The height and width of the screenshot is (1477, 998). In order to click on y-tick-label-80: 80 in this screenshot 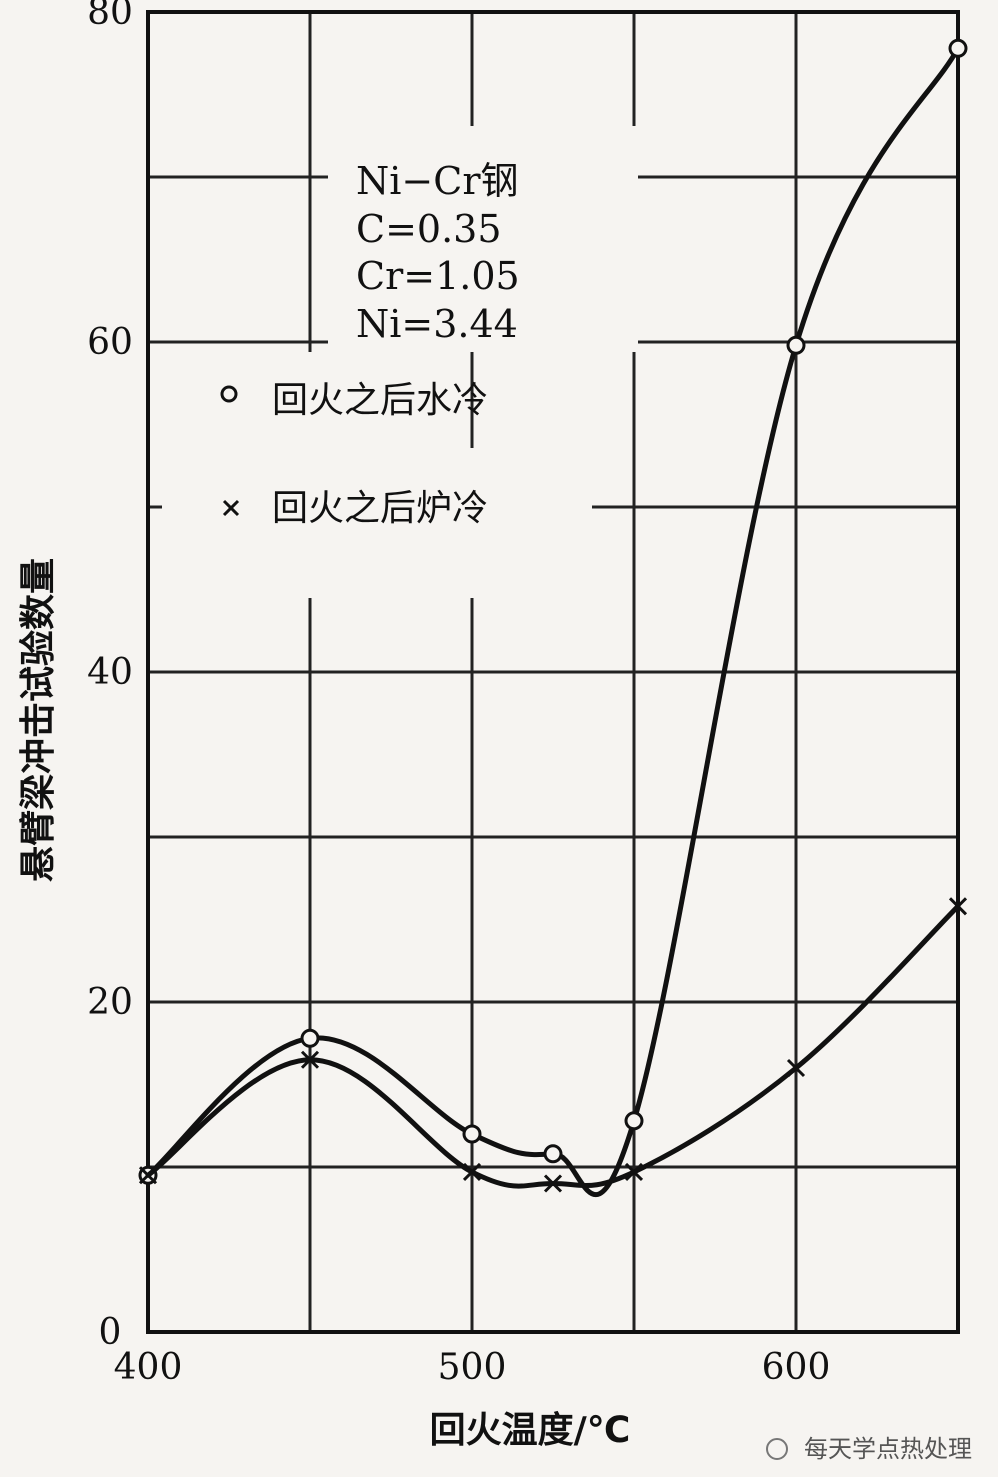, I will do `click(110, 16)`.